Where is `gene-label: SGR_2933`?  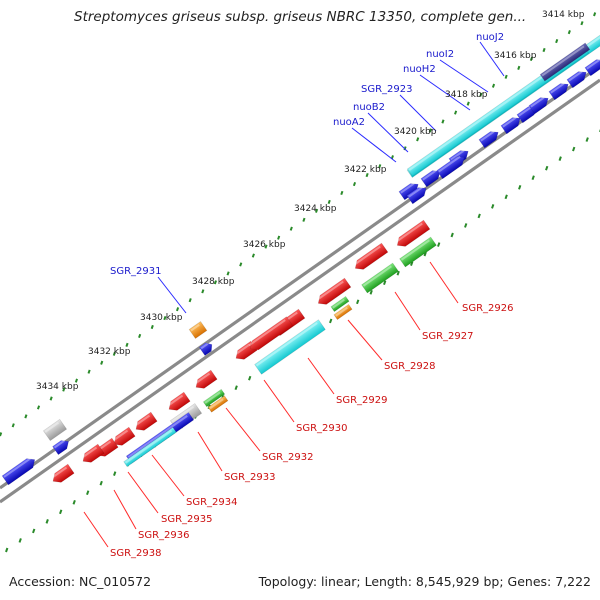
gene-label: SGR_2933 is located at coordinates (250, 477).